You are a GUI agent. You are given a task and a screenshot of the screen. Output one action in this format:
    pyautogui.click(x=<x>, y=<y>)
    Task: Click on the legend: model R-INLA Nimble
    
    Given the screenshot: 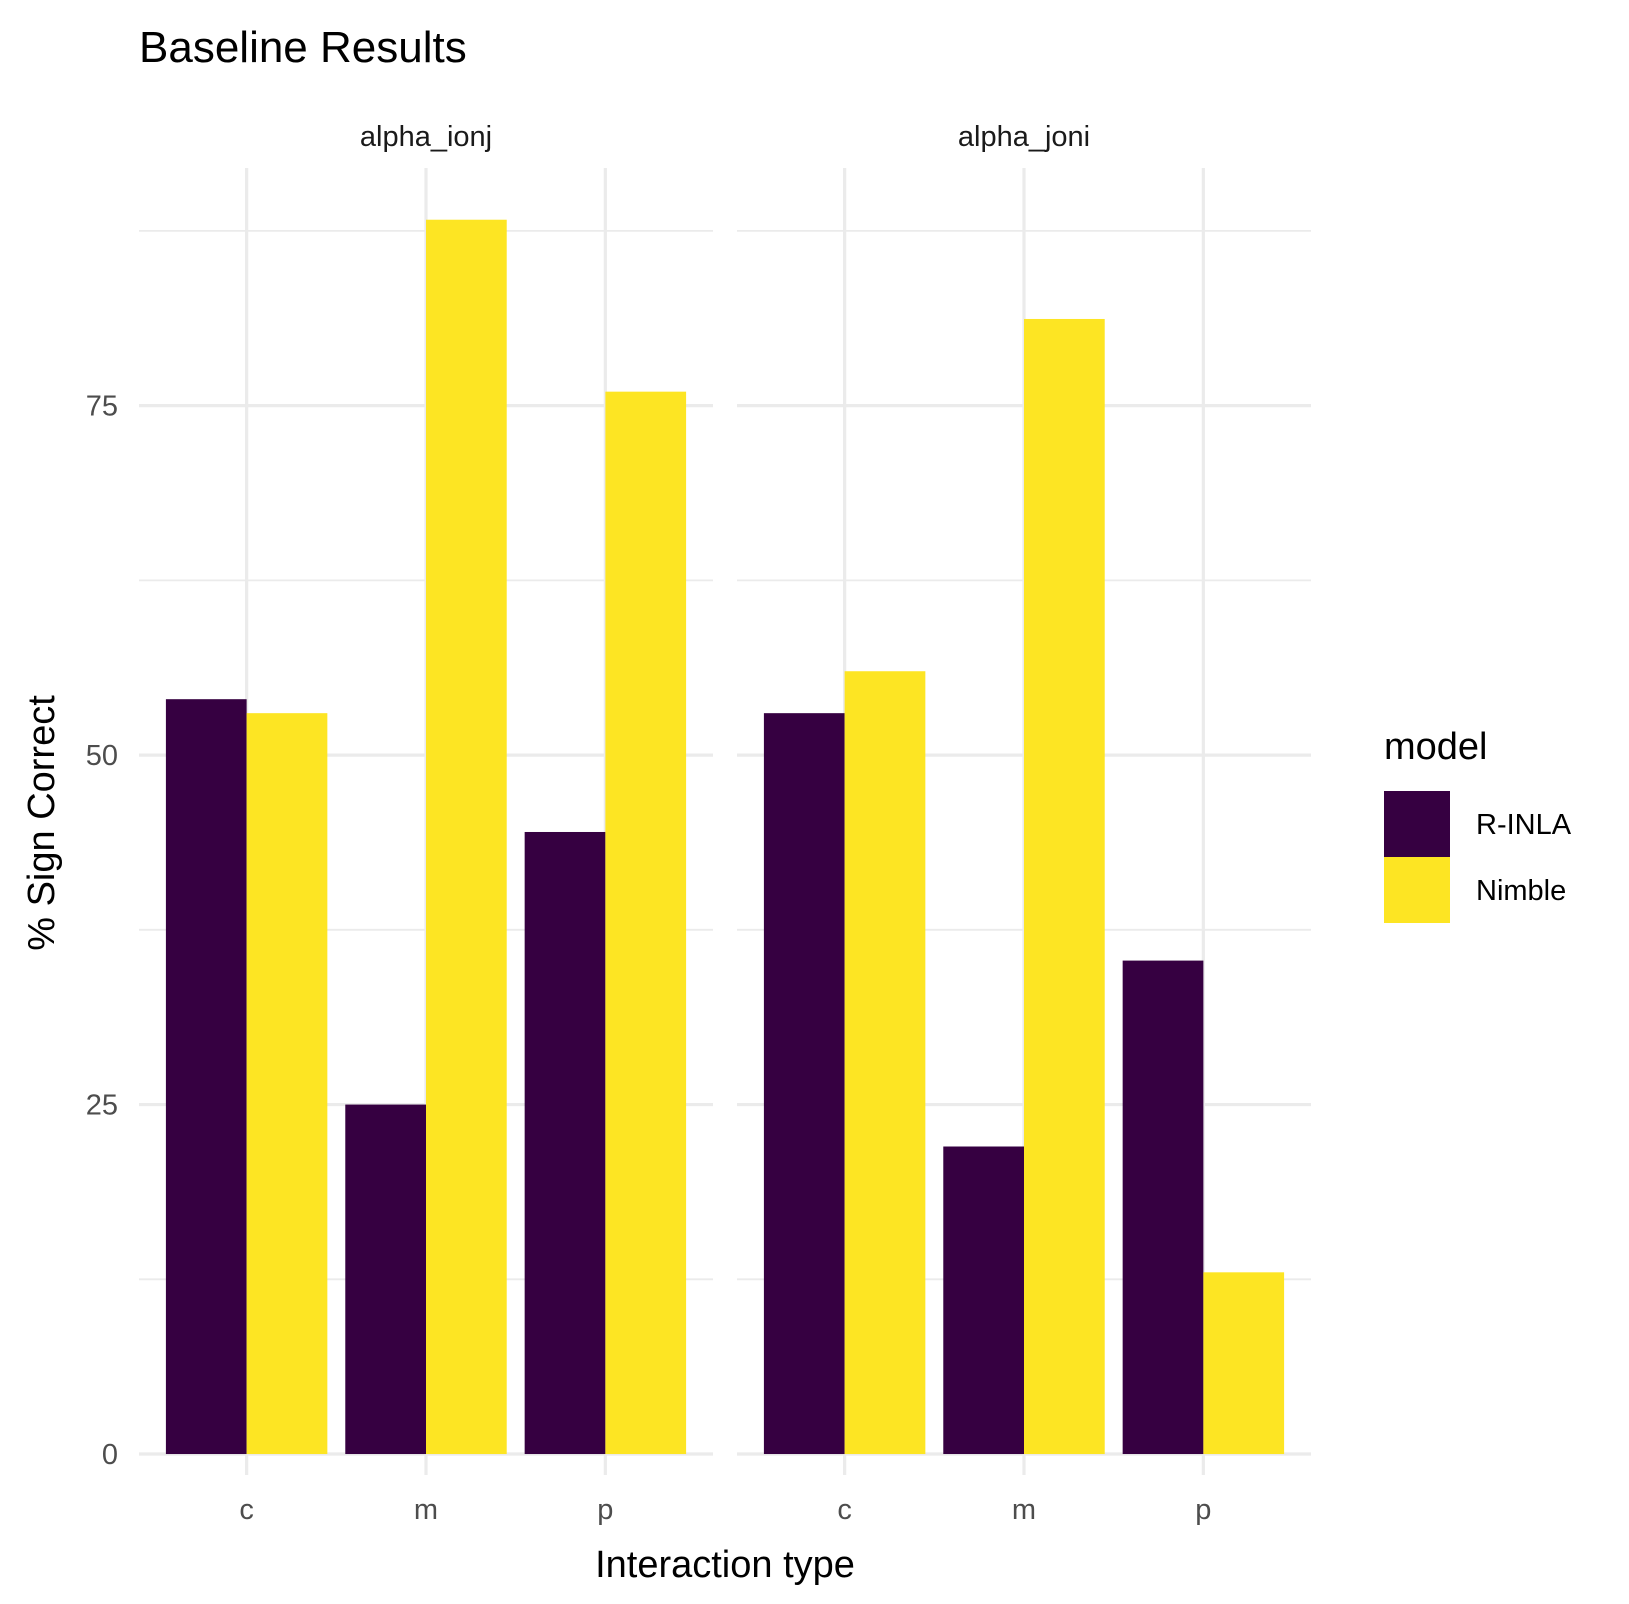 What is the action you would take?
    pyautogui.click(x=1478, y=824)
    